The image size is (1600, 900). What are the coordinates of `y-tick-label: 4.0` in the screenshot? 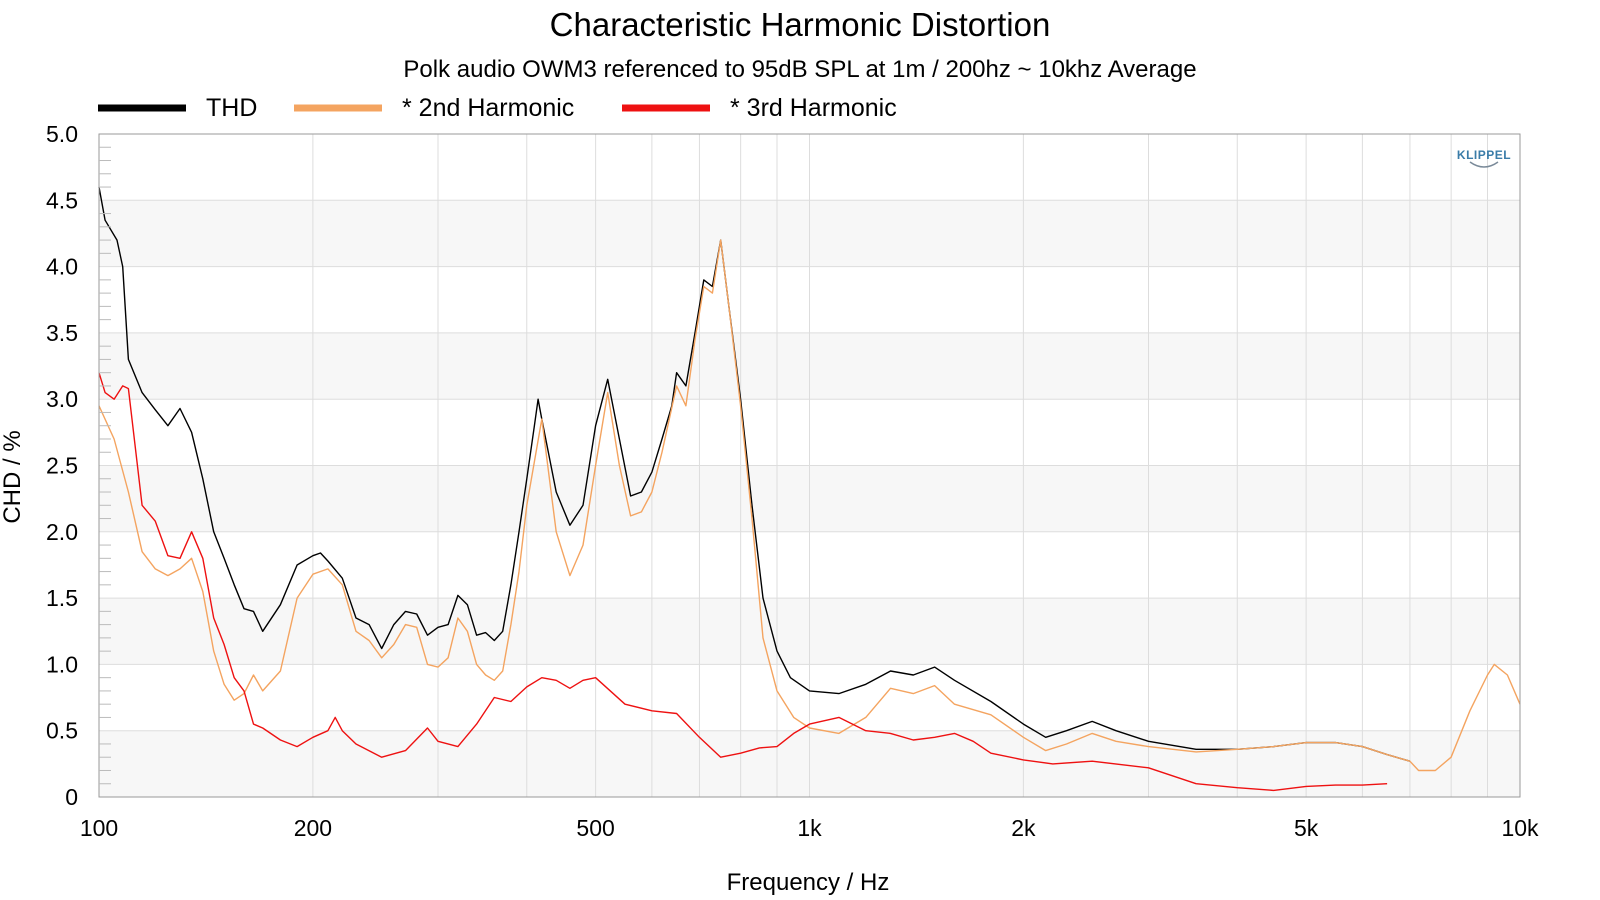 It's located at (62, 267).